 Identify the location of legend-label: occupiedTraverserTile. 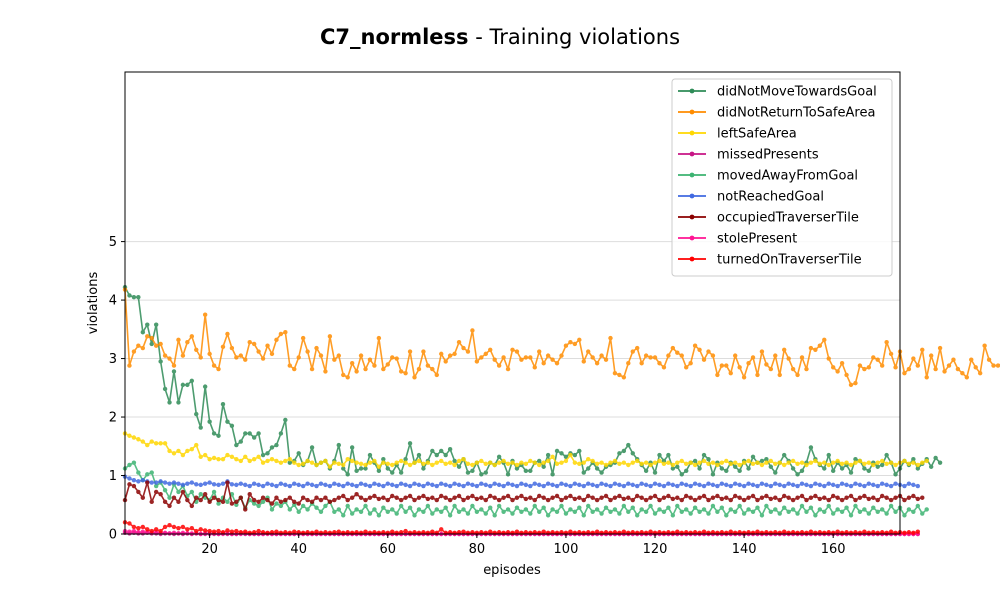
(788, 218).